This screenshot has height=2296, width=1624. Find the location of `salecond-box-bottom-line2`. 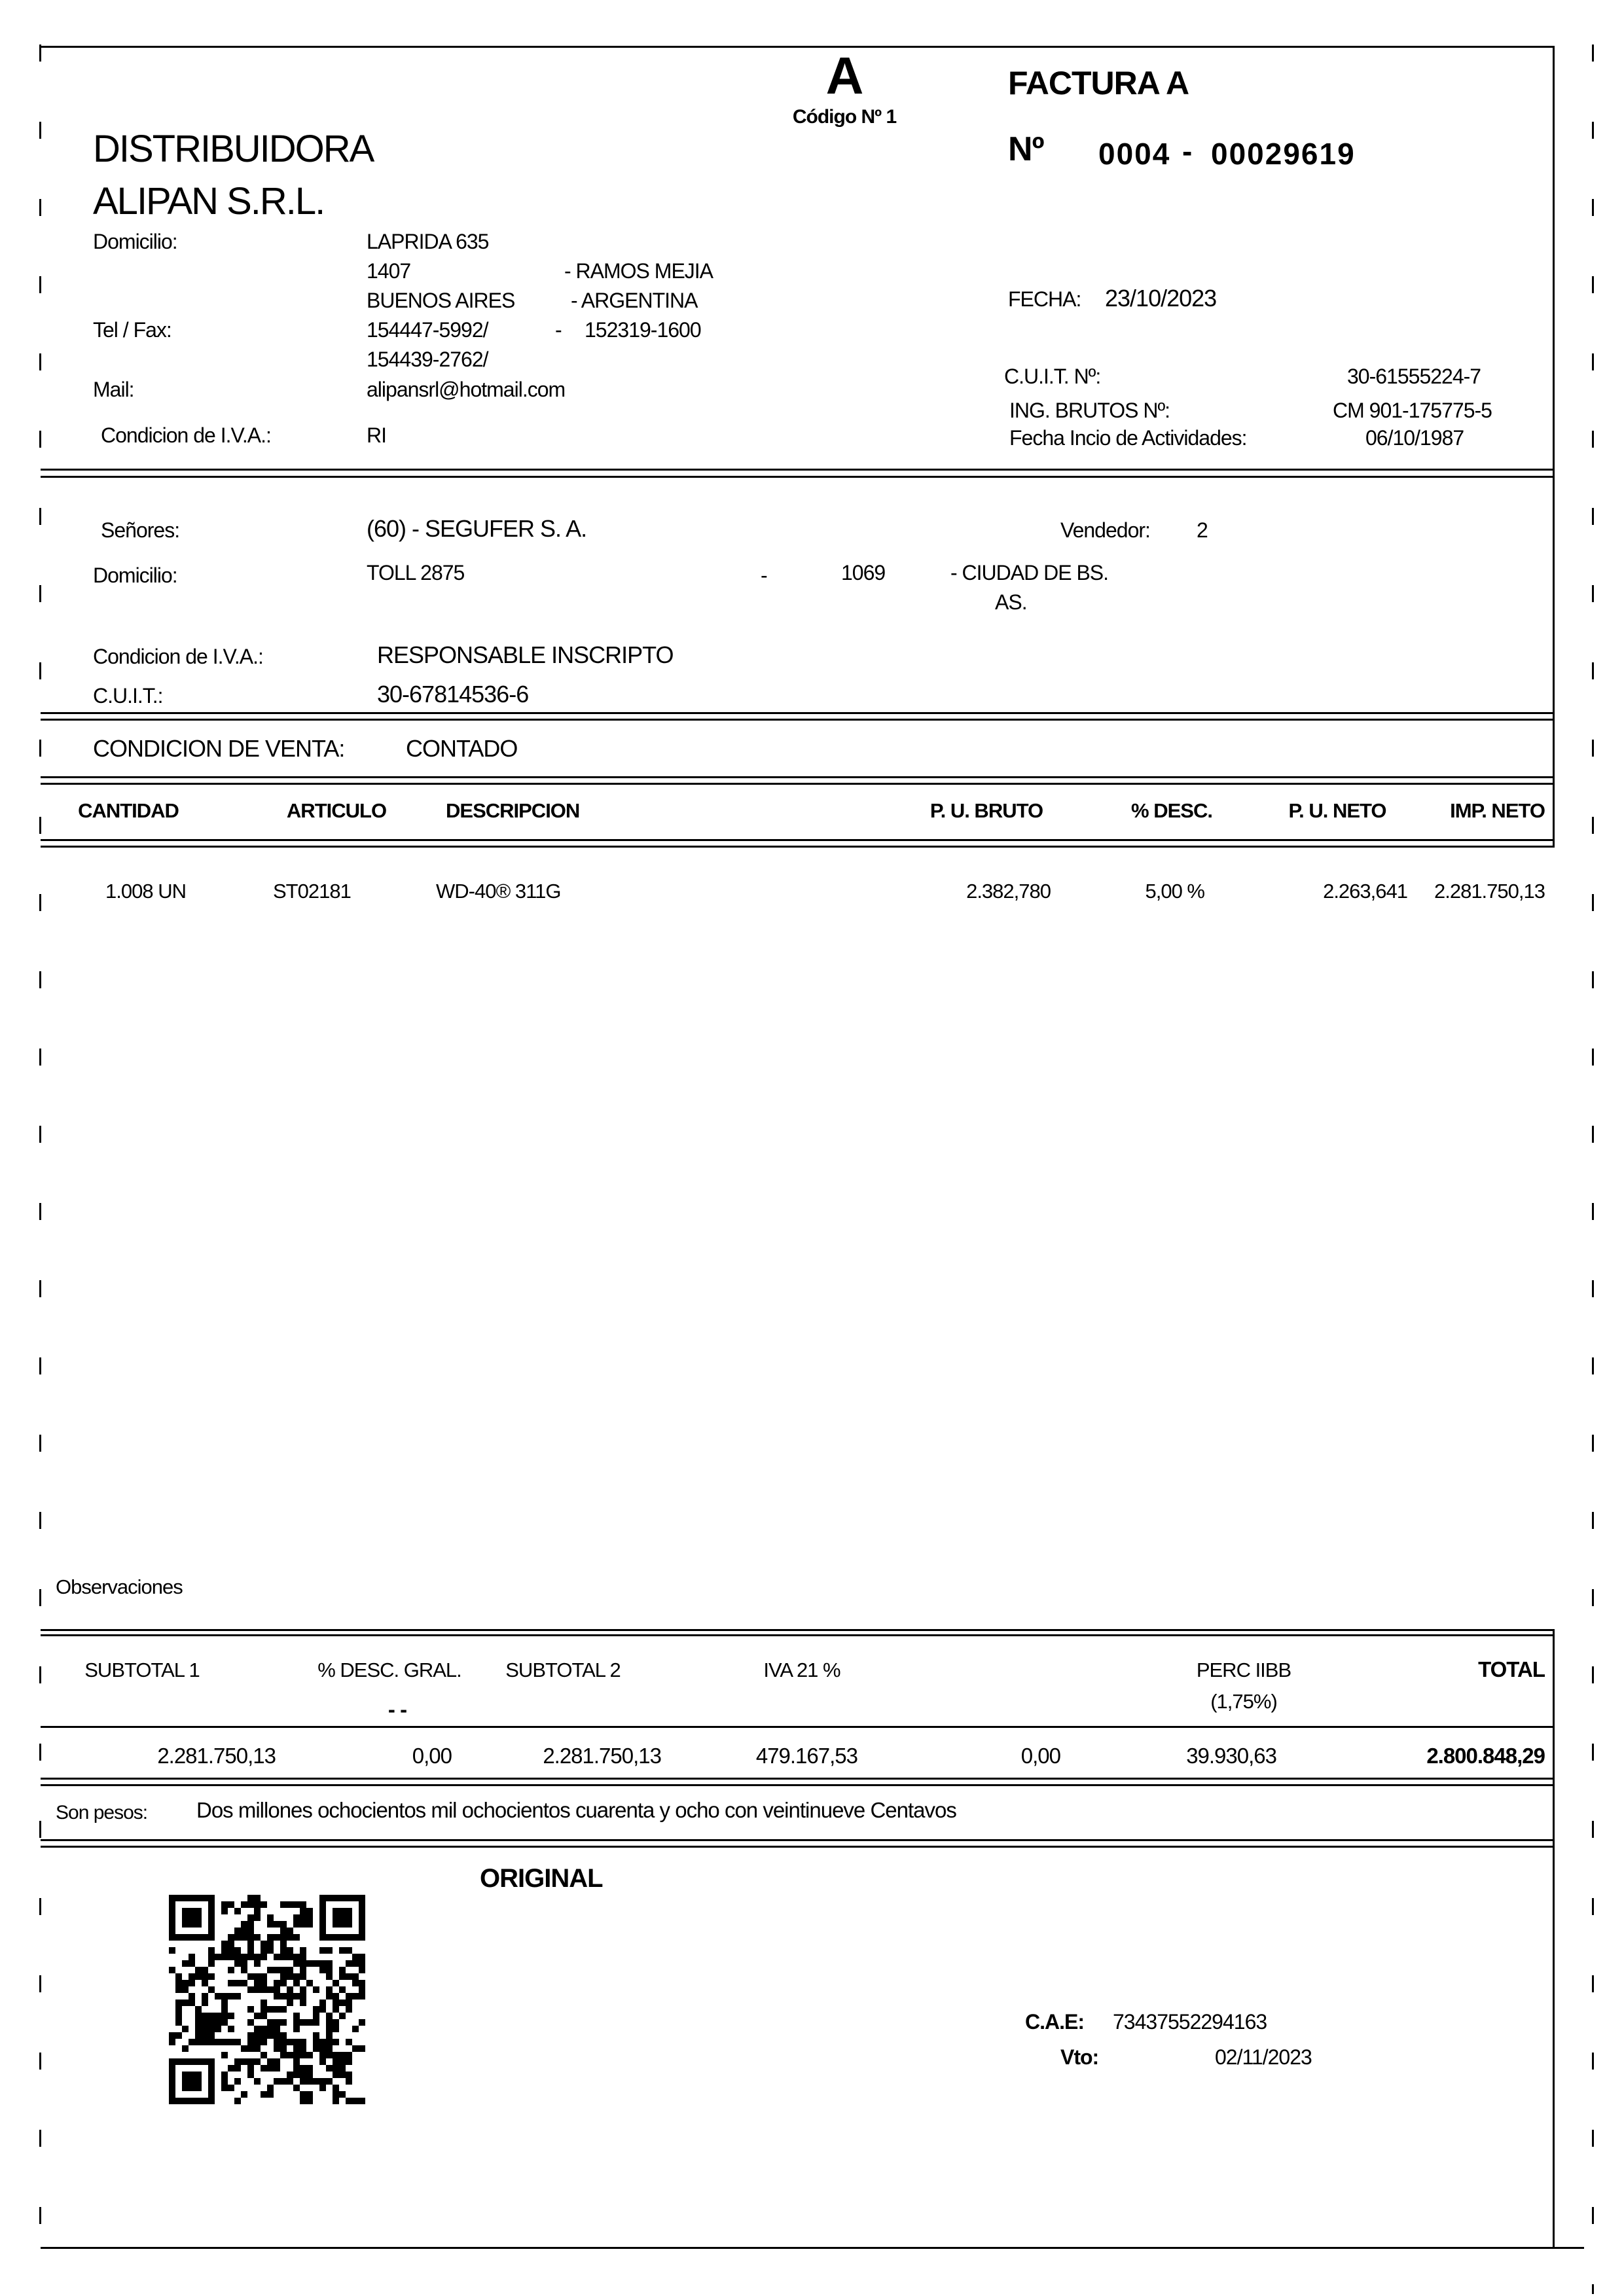

salecond-box-bottom-line2 is located at coordinates (798, 784).